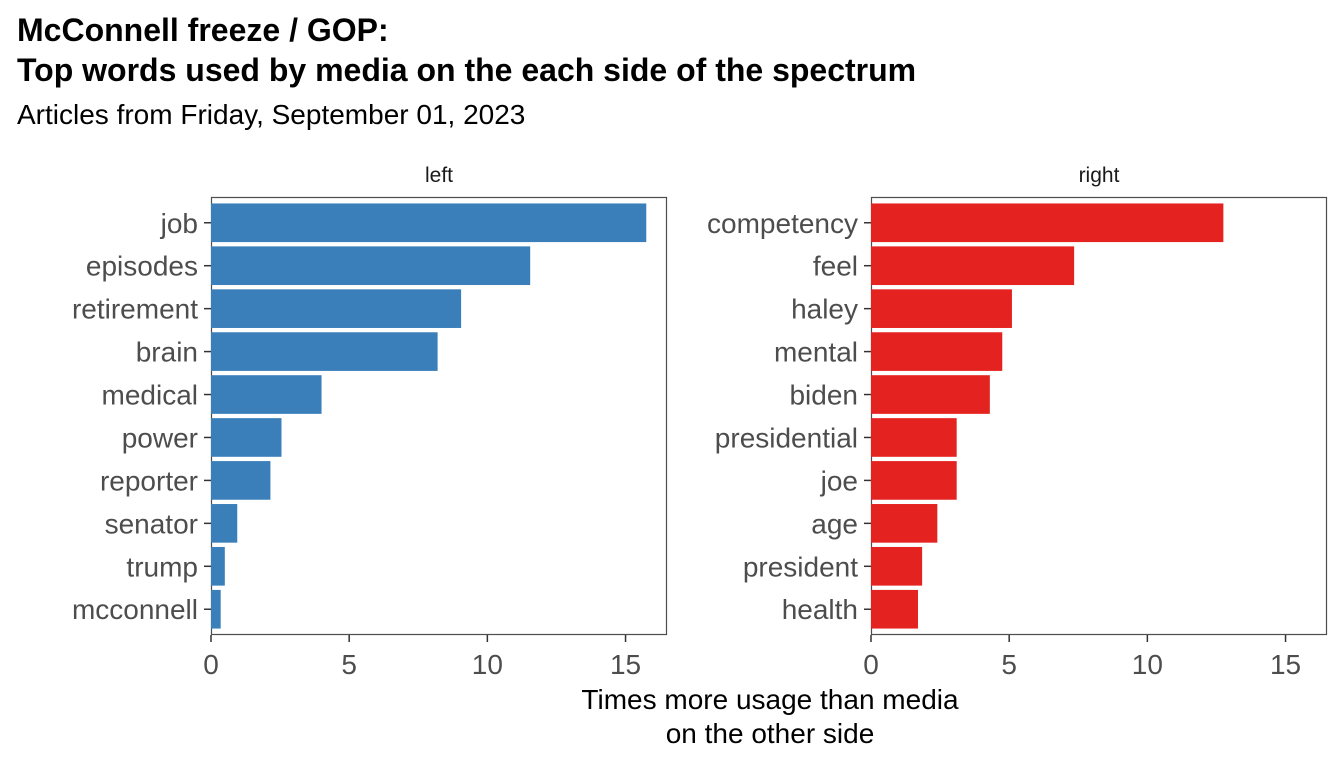 The image size is (1344, 768). I want to click on y-tick-label-senator: senator, so click(151, 523).